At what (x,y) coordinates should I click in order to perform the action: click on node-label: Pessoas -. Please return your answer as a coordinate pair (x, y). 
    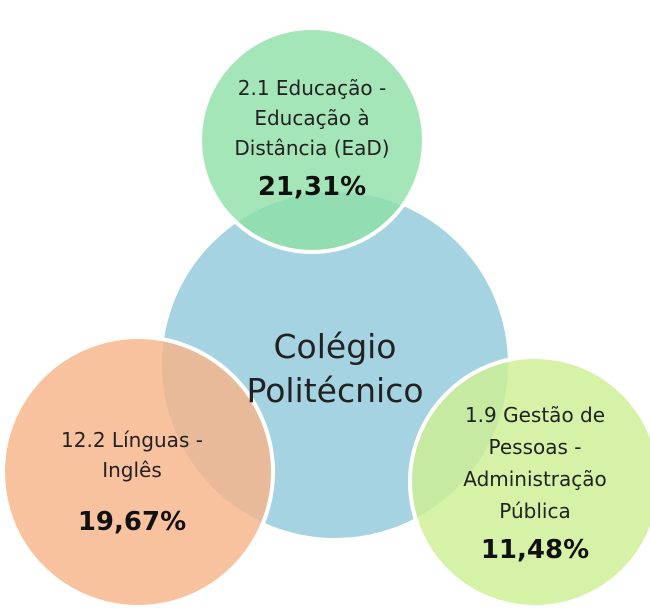
    Looking at the image, I should click on (535, 447).